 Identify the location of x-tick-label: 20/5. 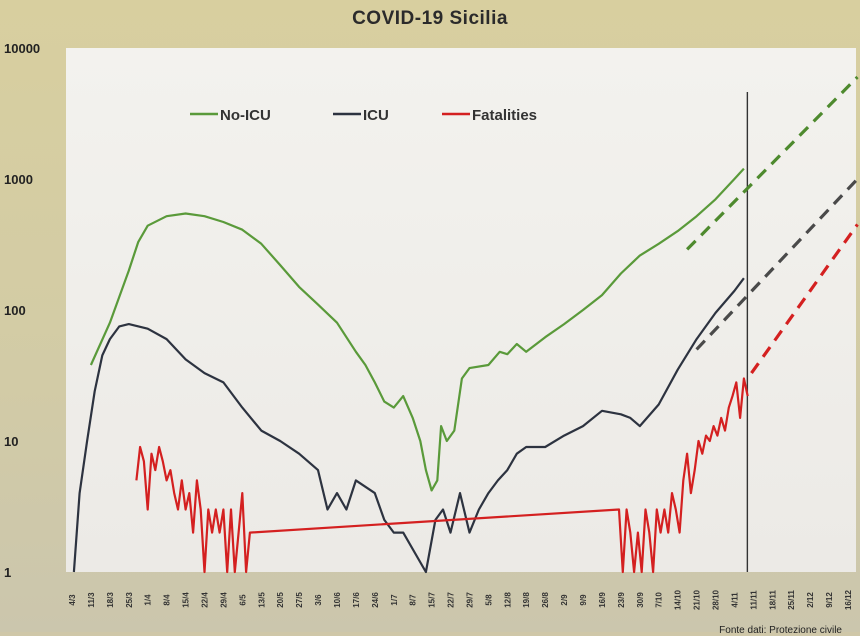
(280, 600).